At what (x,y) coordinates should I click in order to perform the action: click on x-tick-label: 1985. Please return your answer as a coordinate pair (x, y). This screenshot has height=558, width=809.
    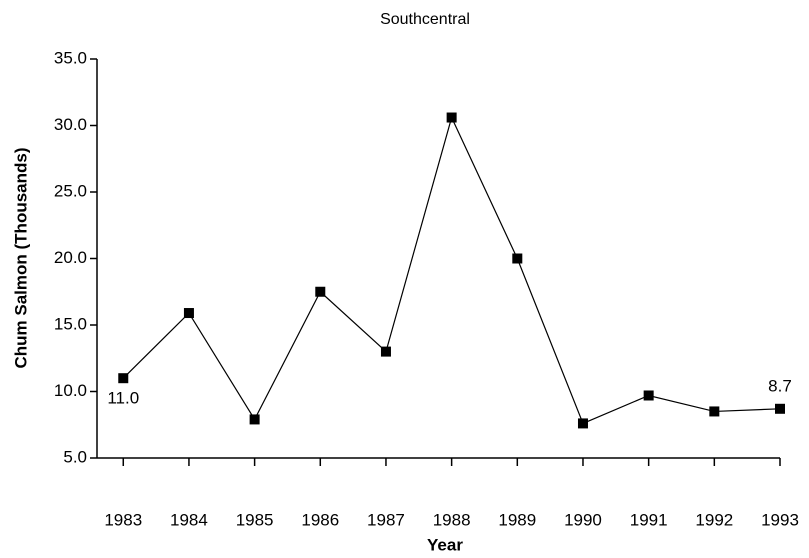
    Looking at the image, I should click on (255, 519).